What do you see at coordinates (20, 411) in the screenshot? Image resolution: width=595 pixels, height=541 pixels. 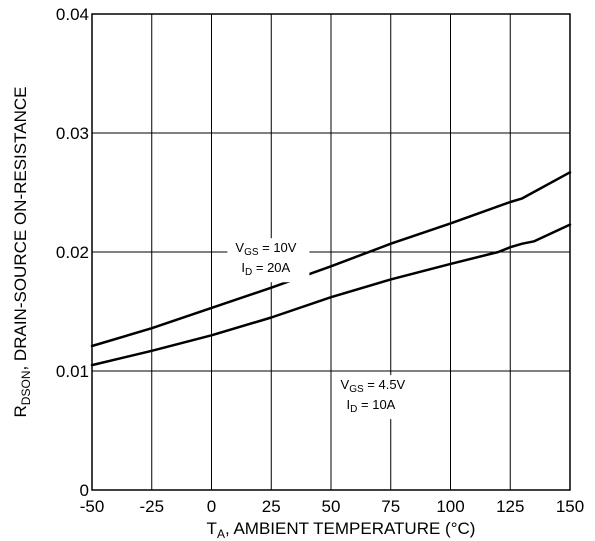 I see `y-axis-title-main: R` at bounding box center [20, 411].